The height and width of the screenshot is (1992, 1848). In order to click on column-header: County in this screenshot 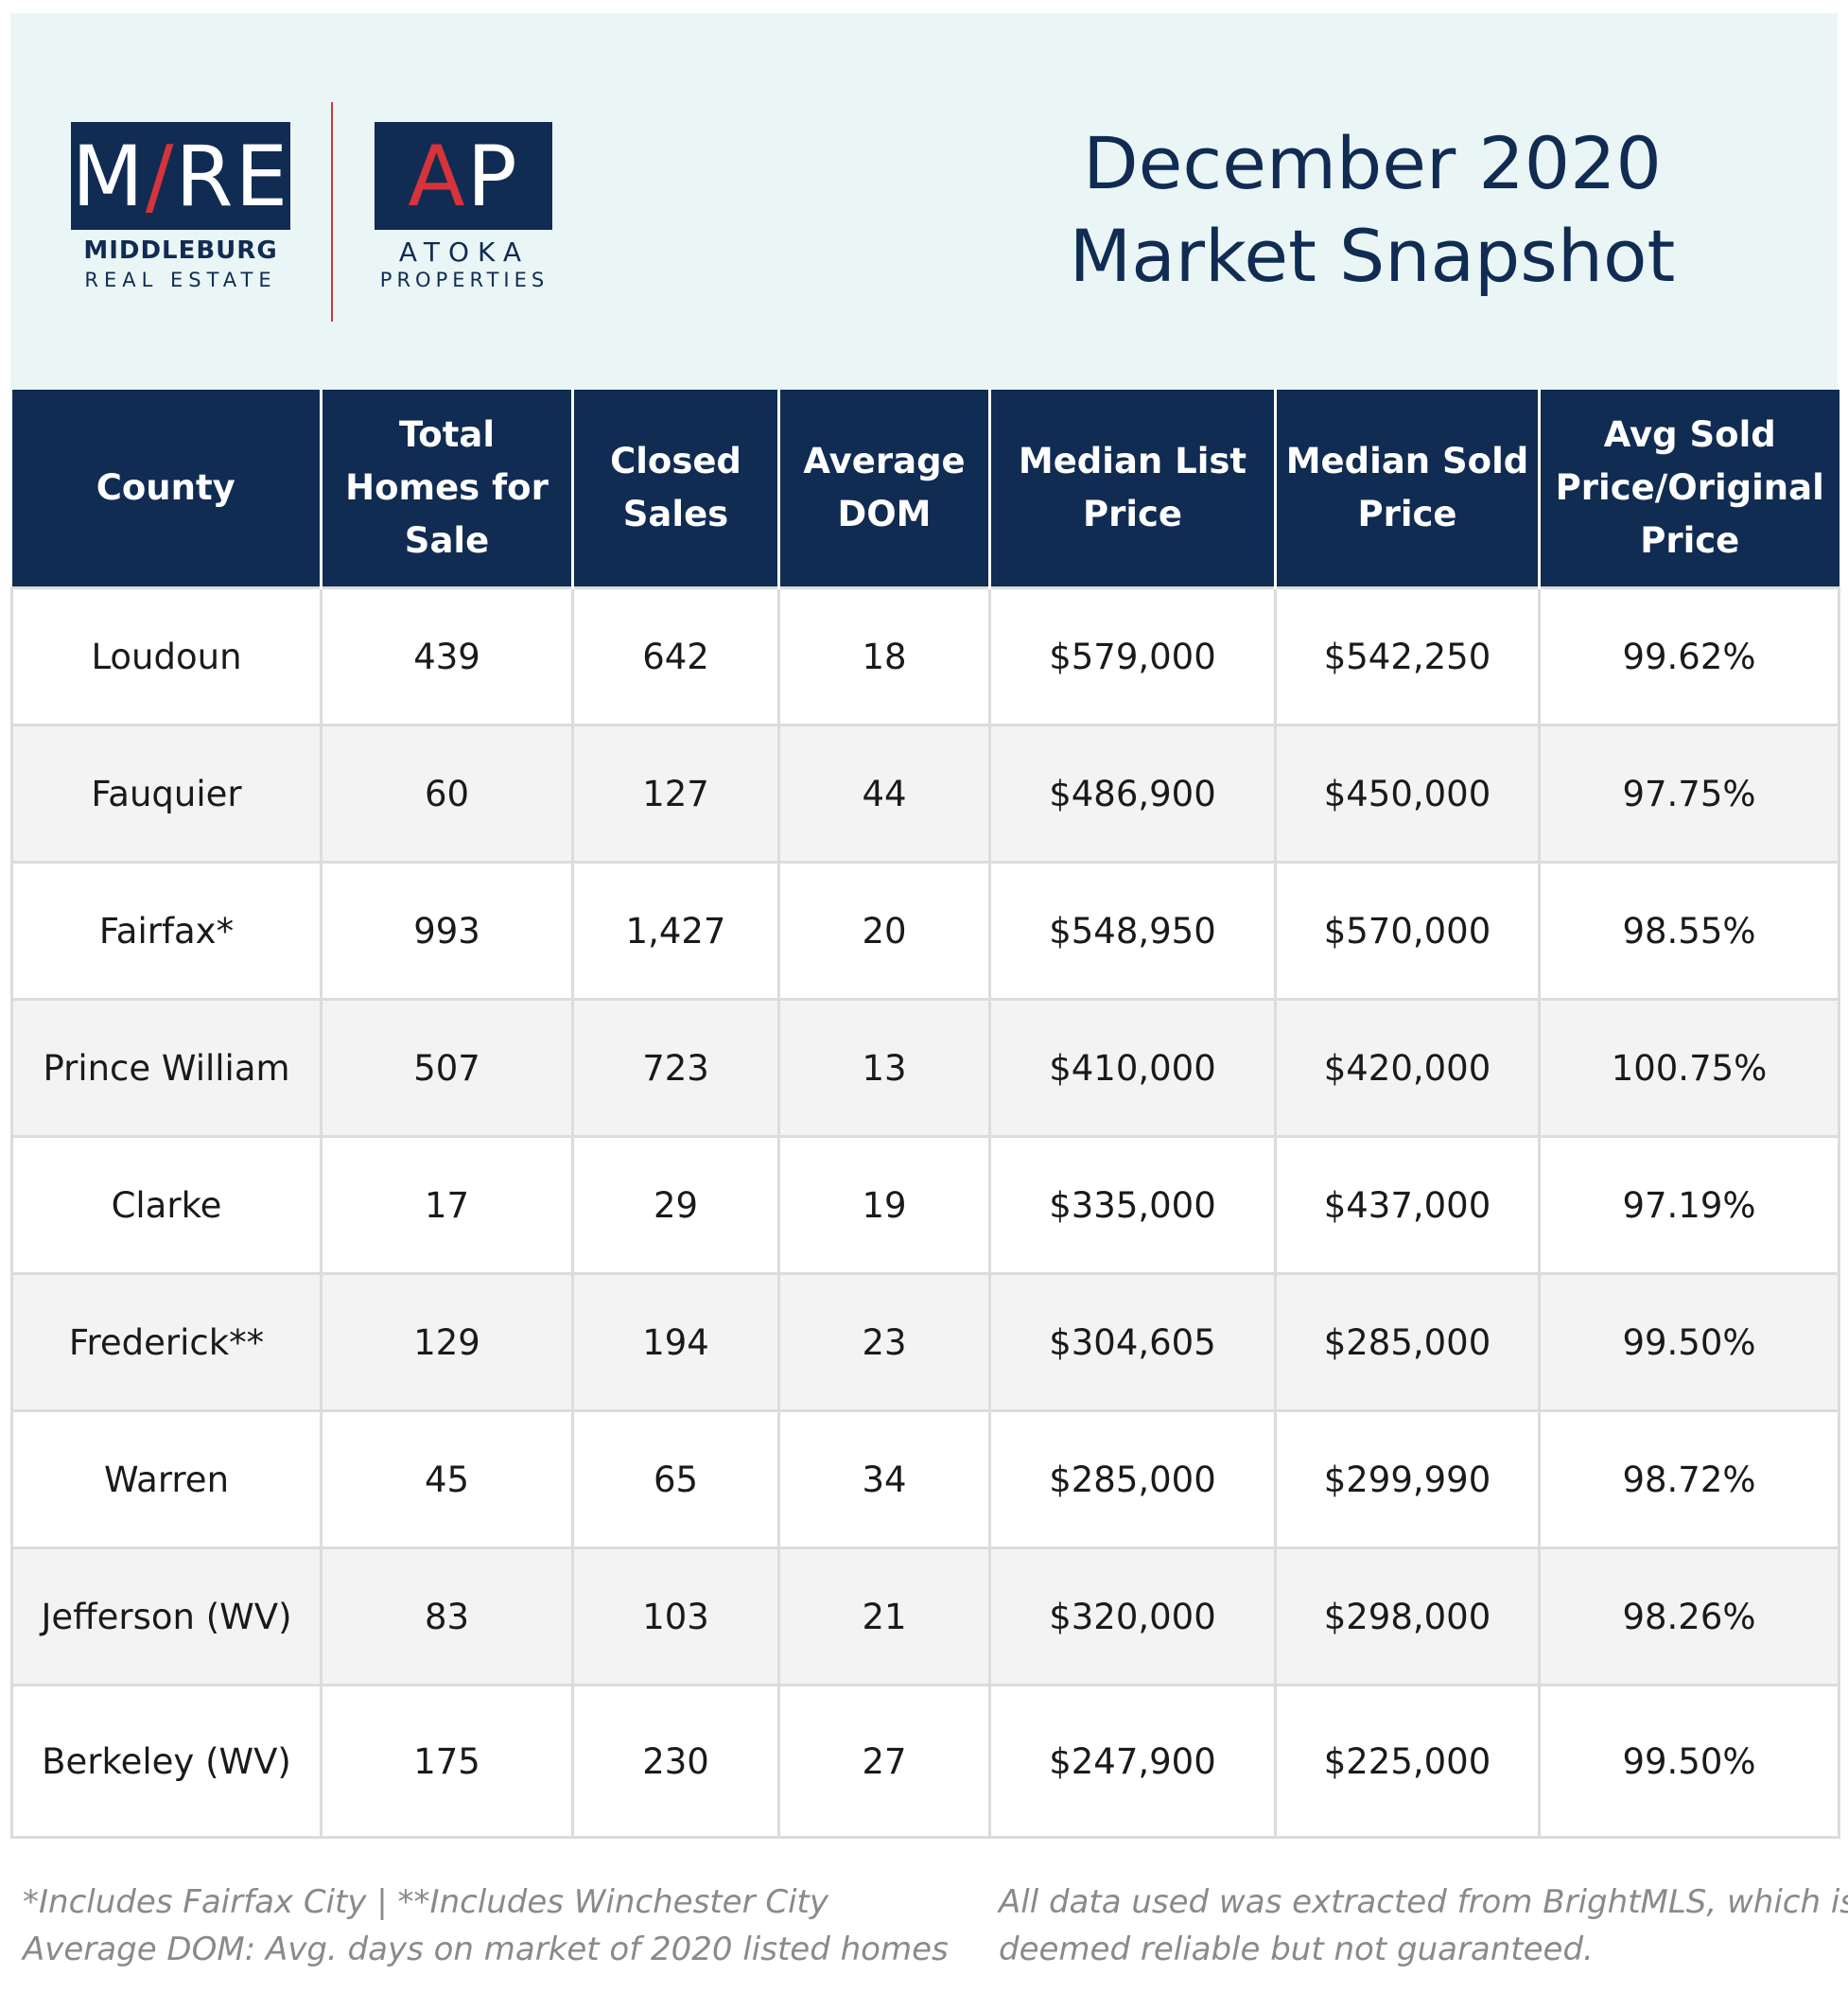, I will do `click(167, 489)`.